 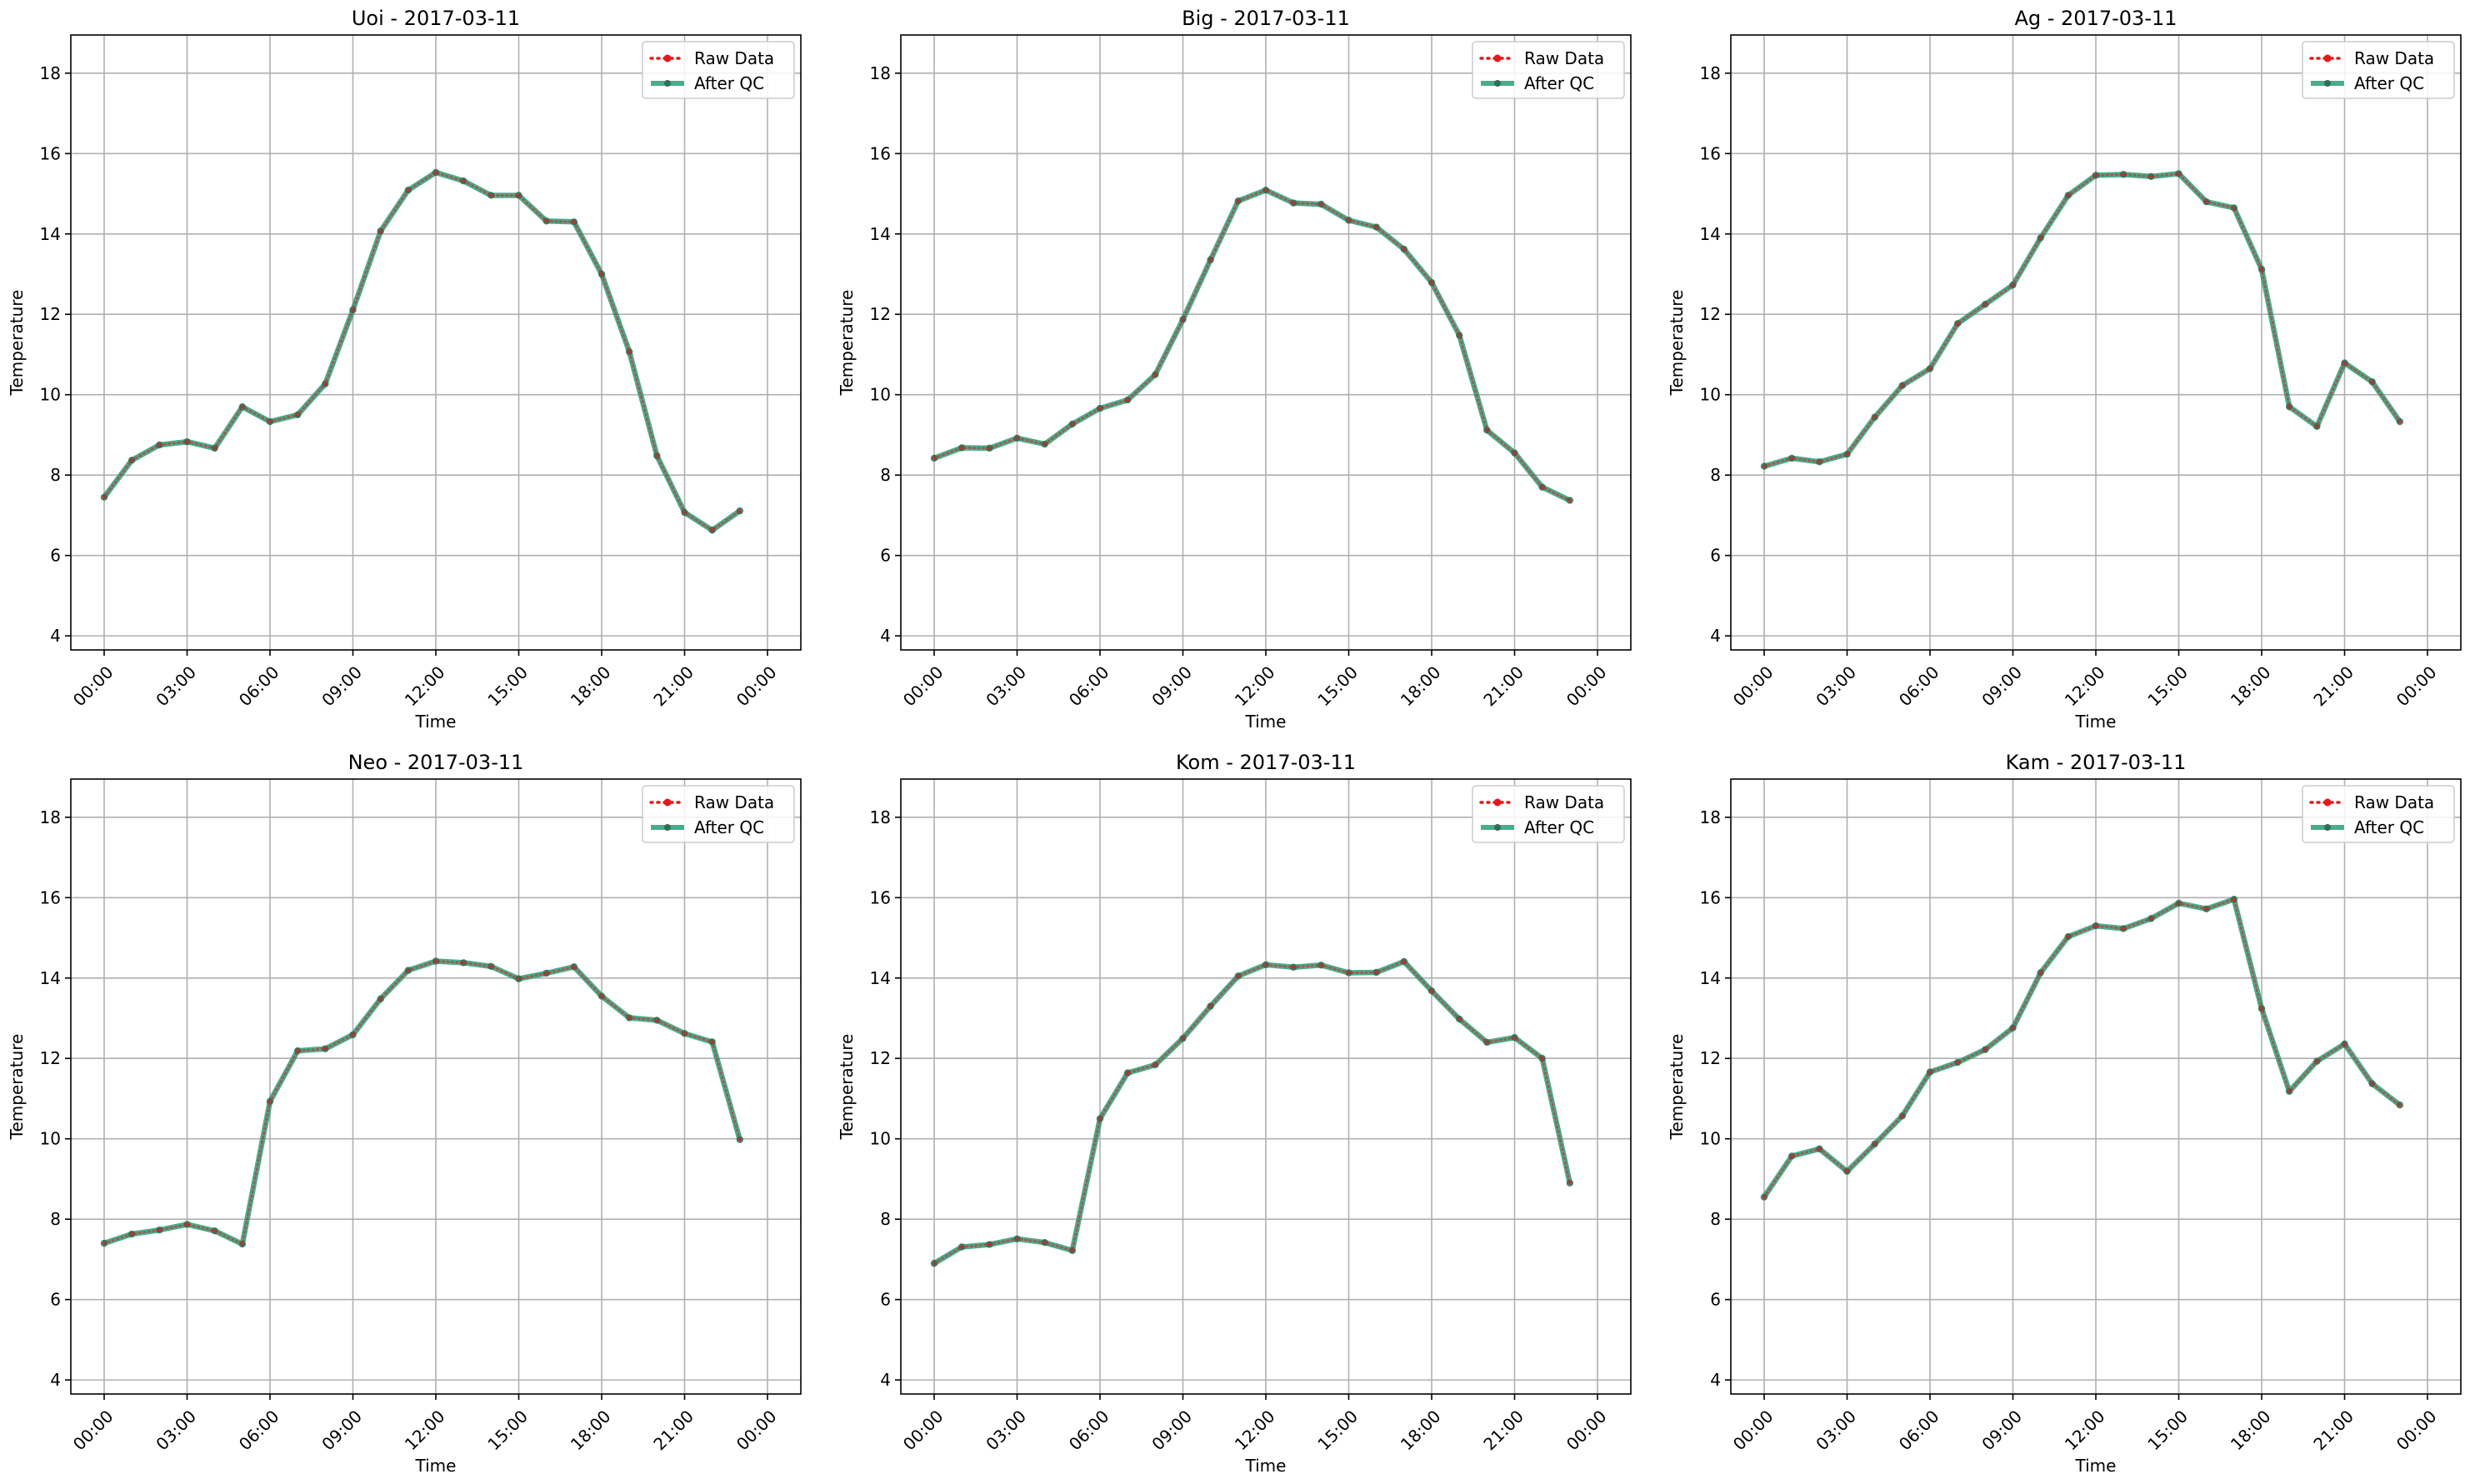 What do you see at coordinates (880, 73) in the screenshot?
I see `y-tick-label: 18` at bounding box center [880, 73].